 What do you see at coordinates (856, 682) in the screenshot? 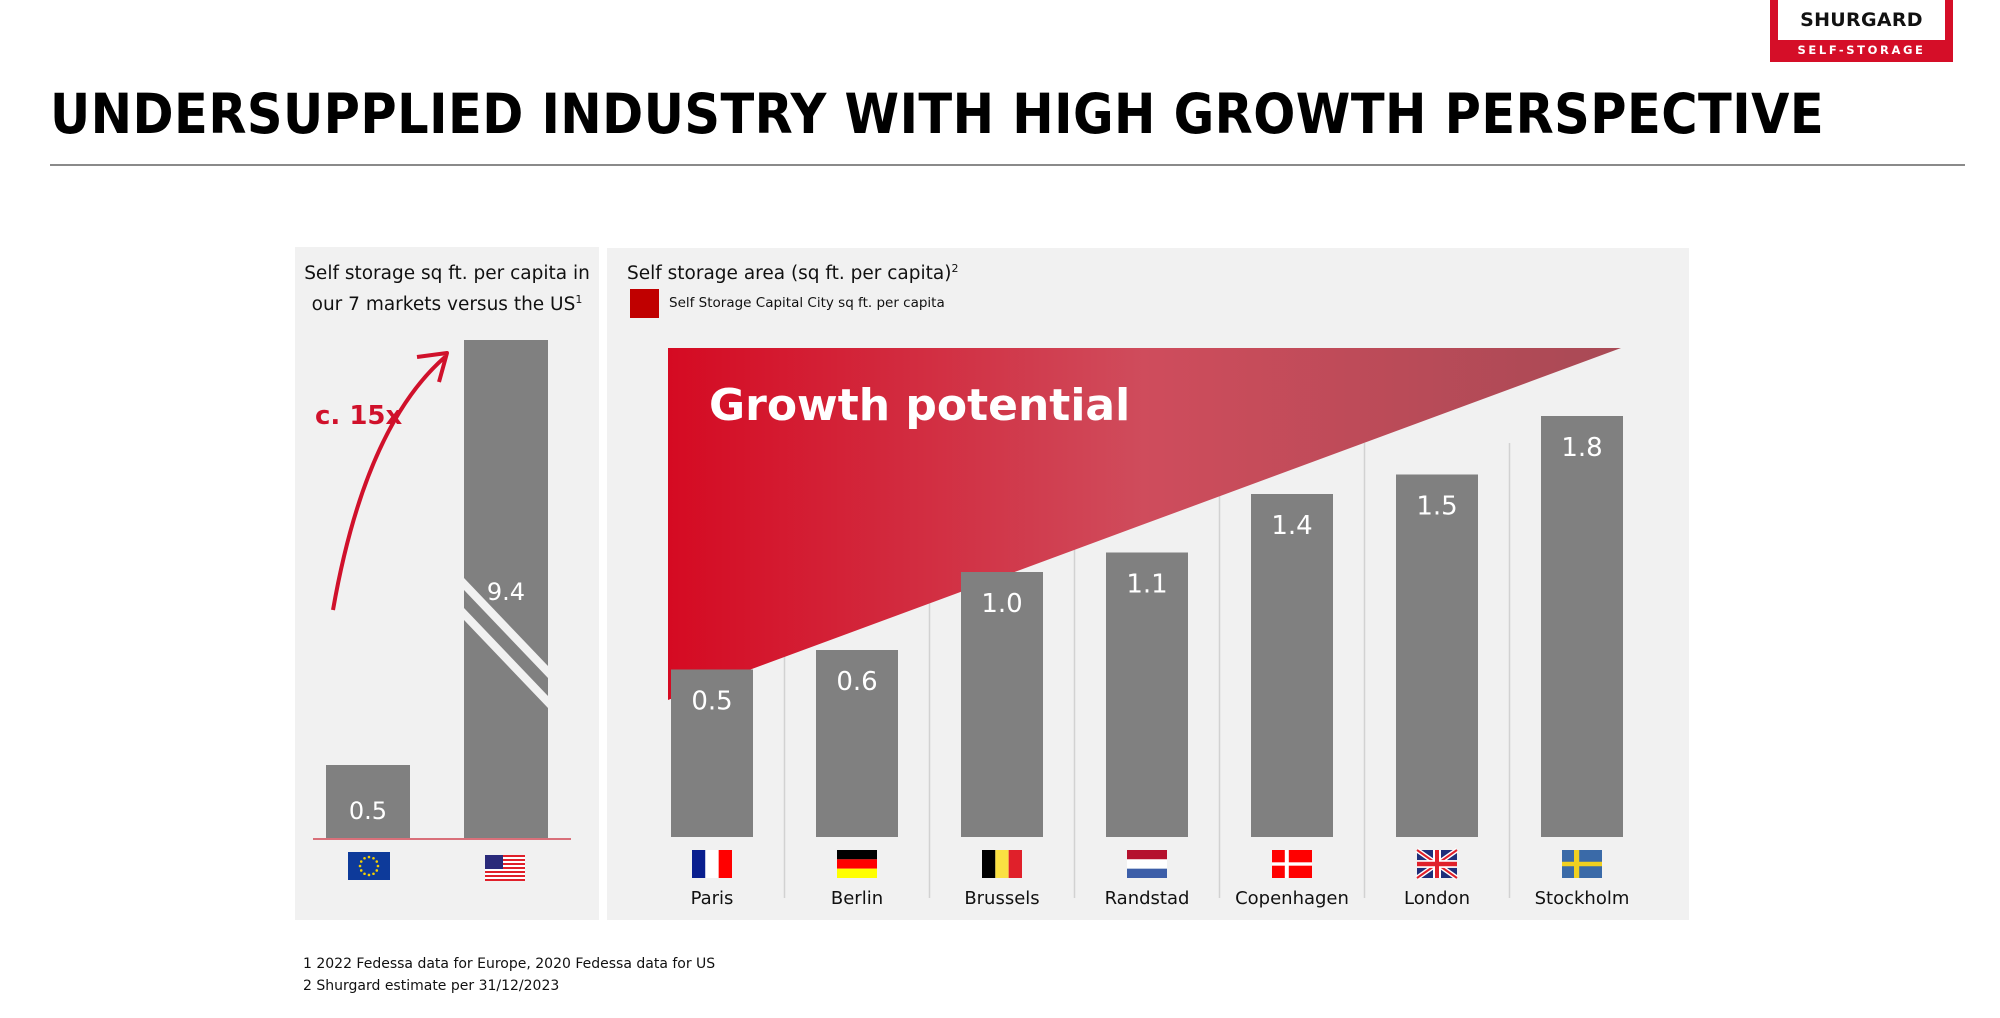
I see `data-label: 0.6` at bounding box center [856, 682].